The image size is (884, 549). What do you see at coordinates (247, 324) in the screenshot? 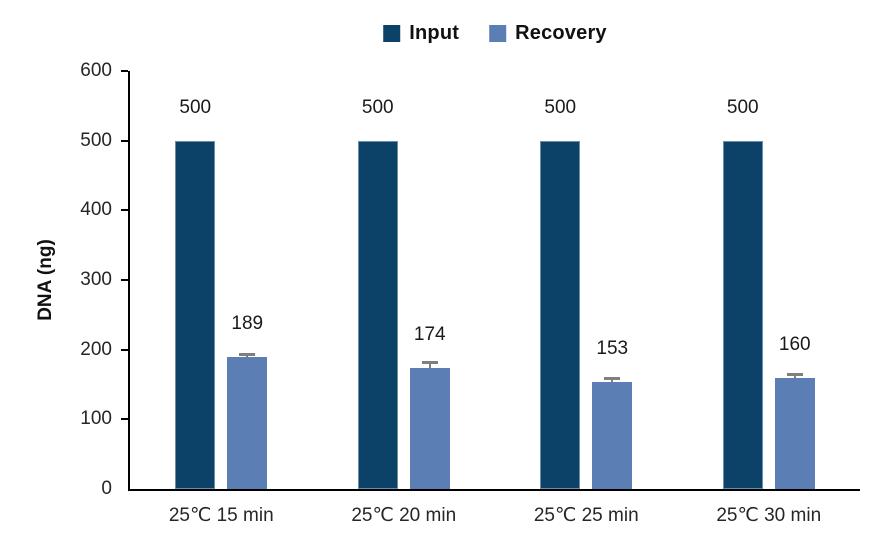
I see `value-label: 189` at bounding box center [247, 324].